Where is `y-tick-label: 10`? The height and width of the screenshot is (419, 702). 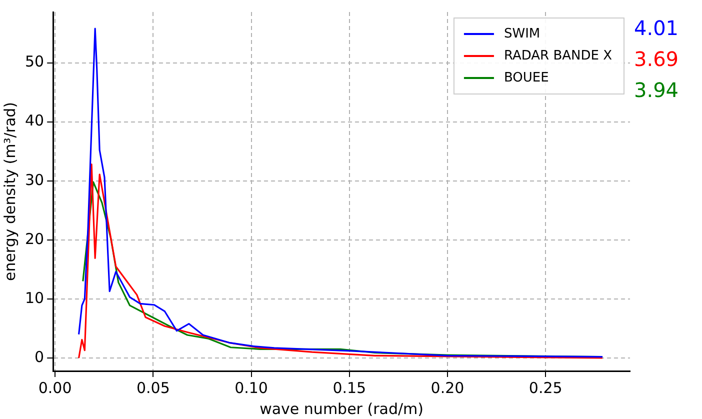
y-tick-label: 10 is located at coordinates (34, 297).